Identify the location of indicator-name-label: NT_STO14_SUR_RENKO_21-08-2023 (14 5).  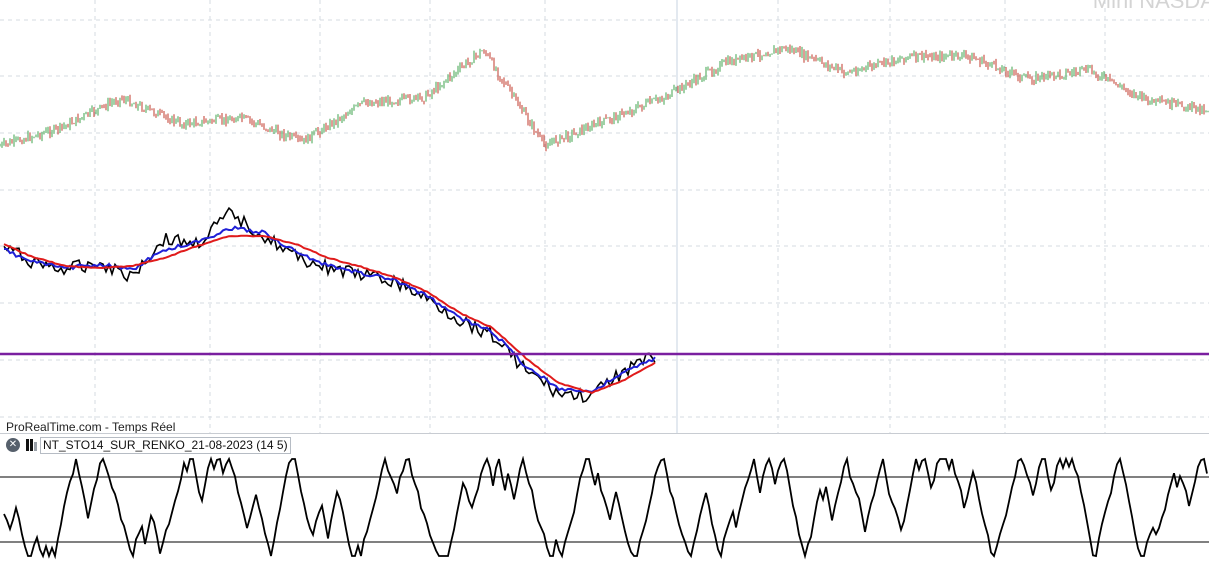
(165, 445).